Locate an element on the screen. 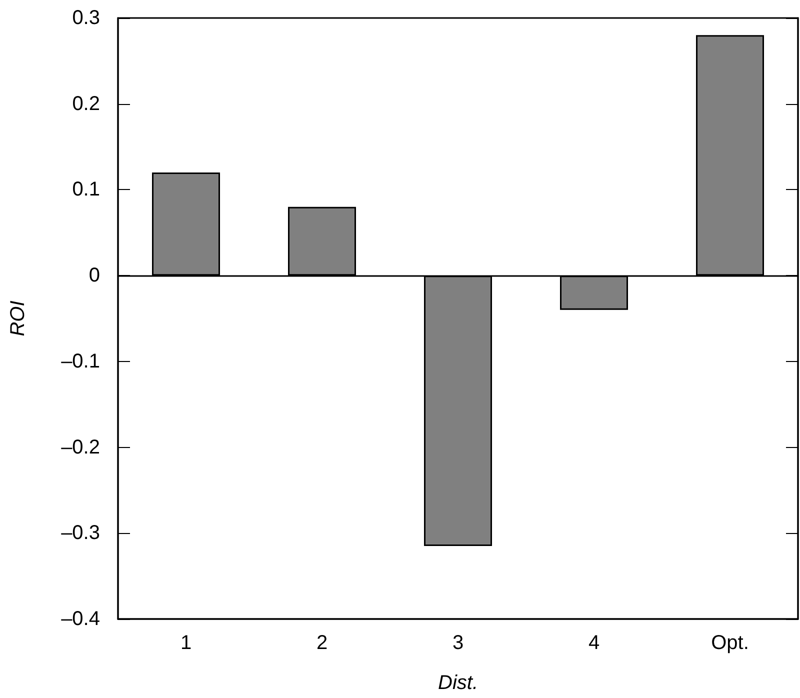  x-axis-title: Dist. is located at coordinates (458, 683).